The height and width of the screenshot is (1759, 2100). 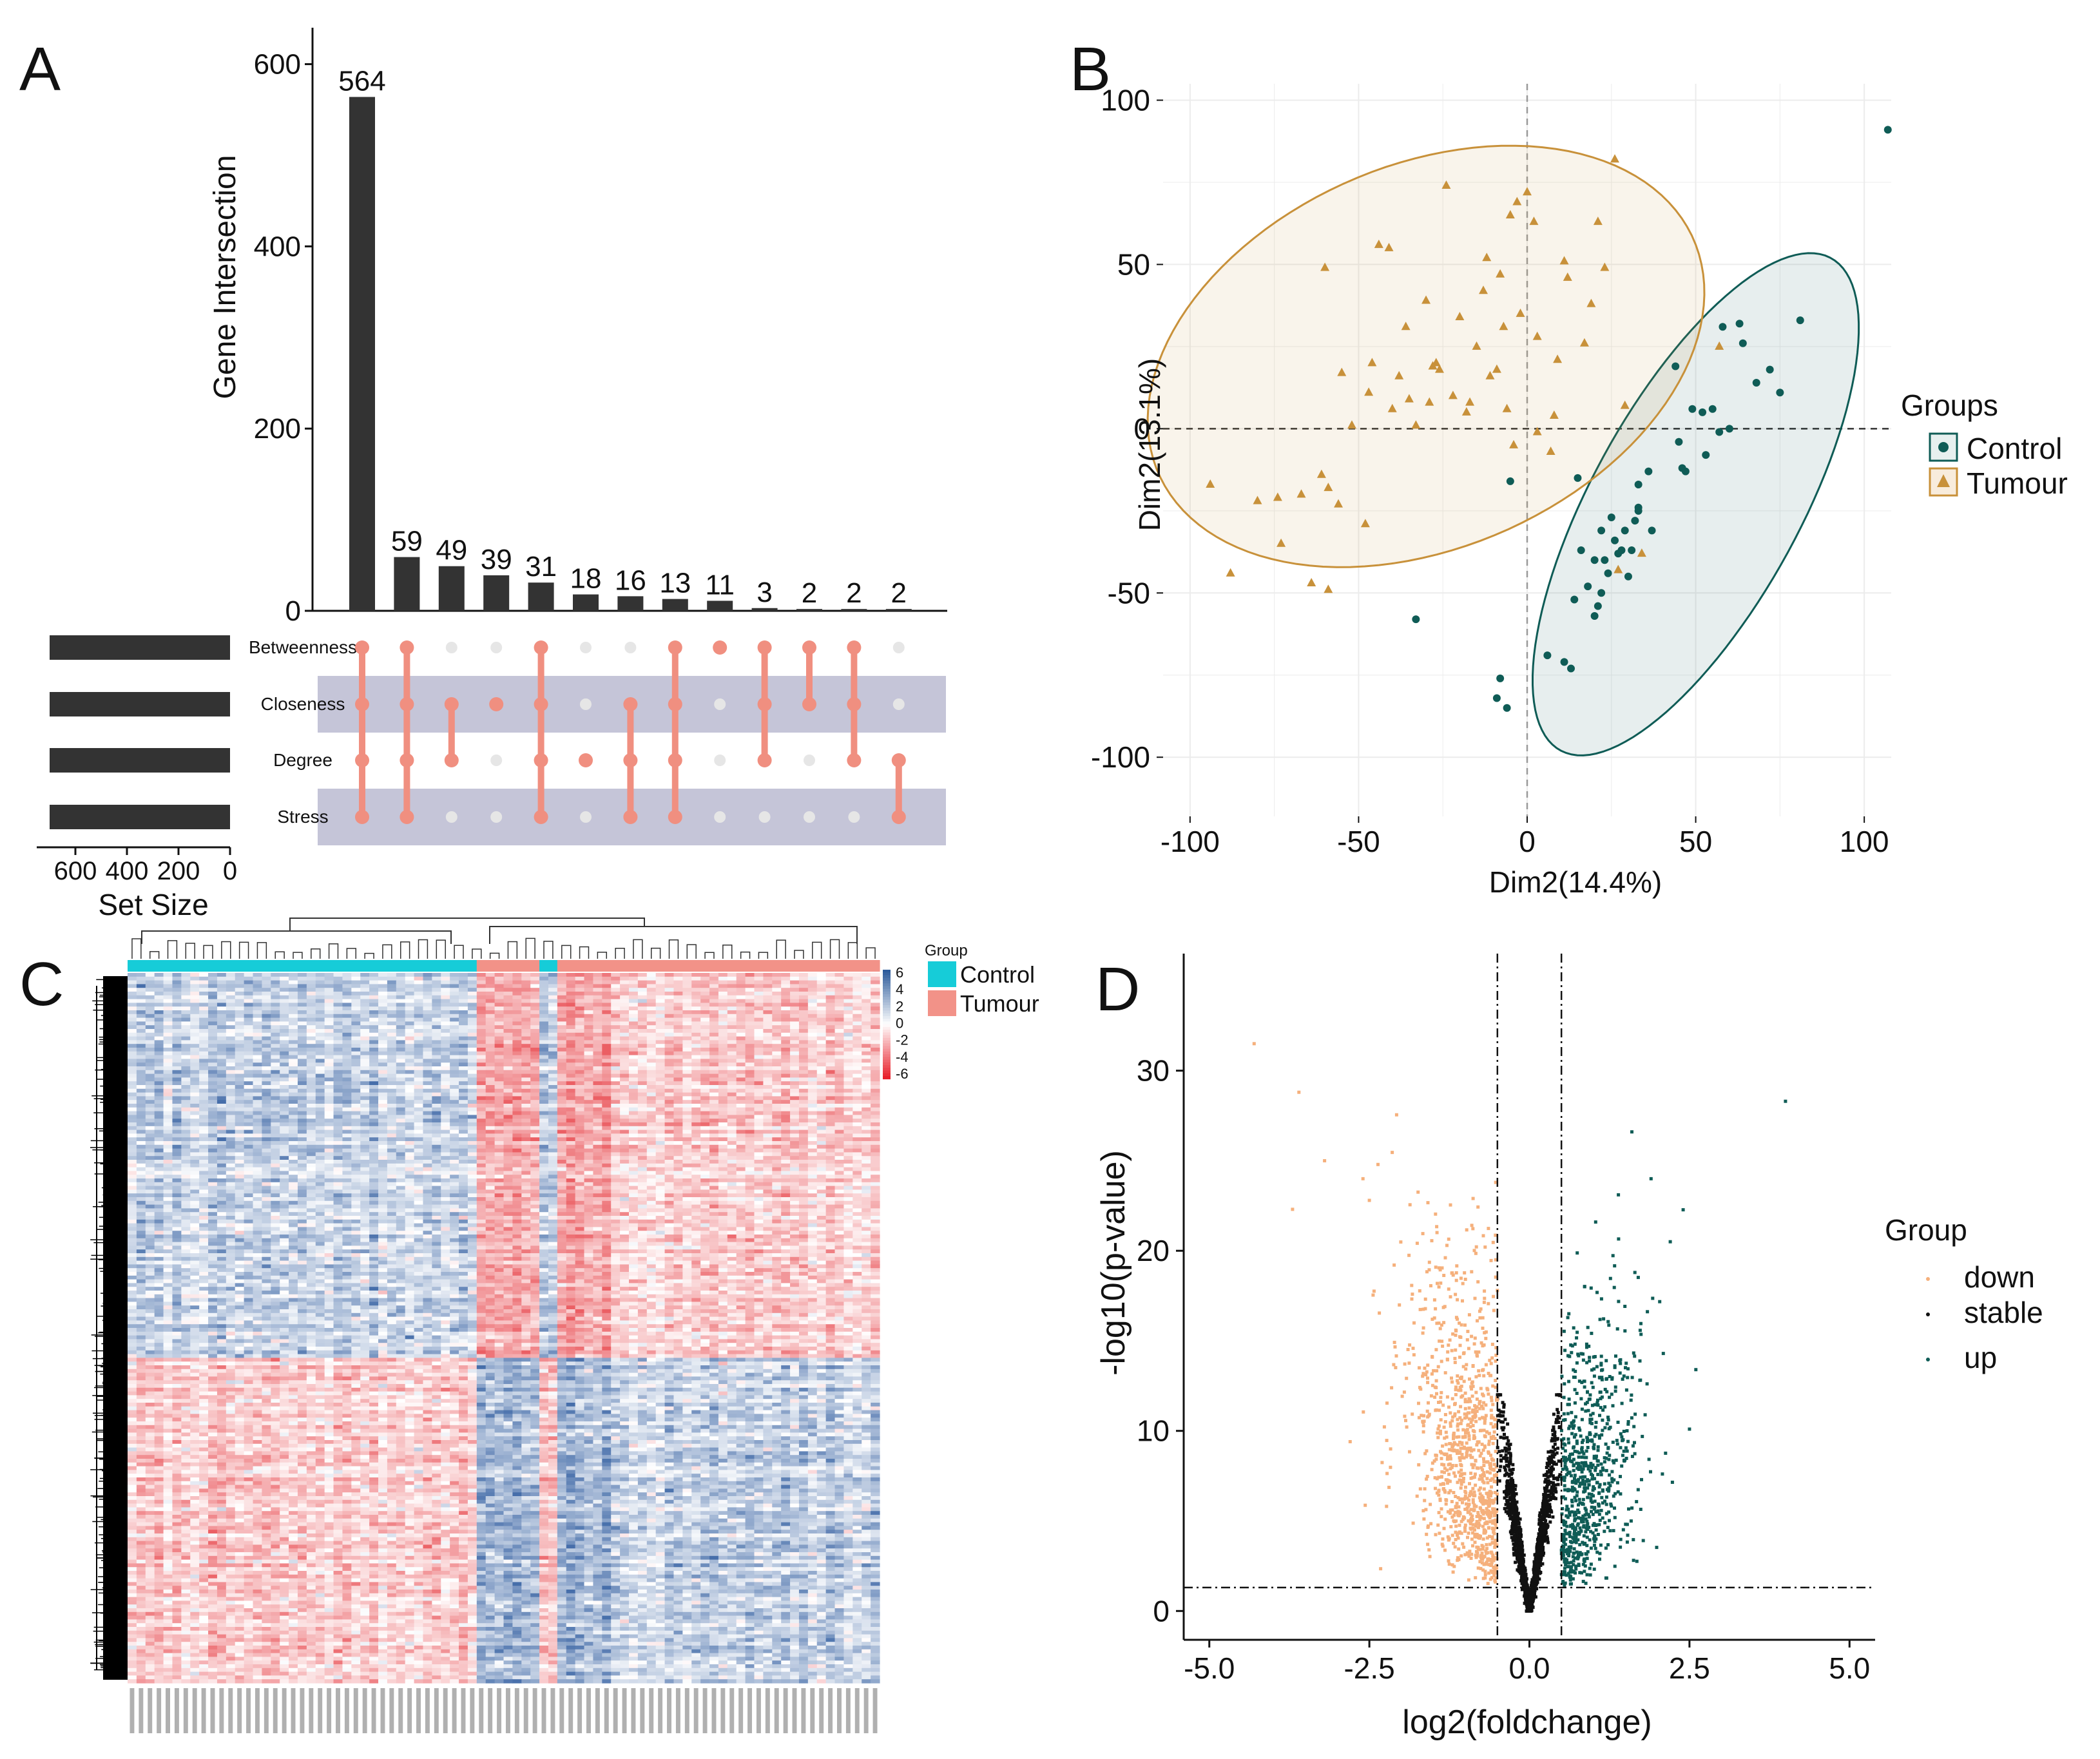 What do you see at coordinates (809, 704) in the screenshot?
I see `membership-dot` at bounding box center [809, 704].